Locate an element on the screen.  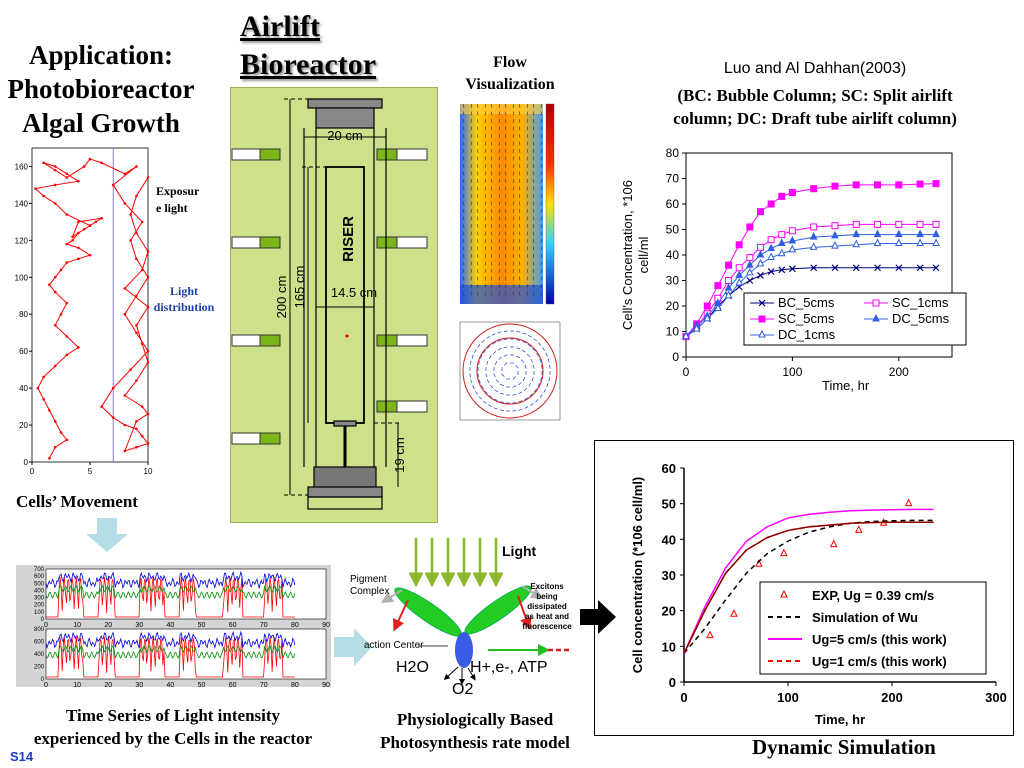
y-tick-label: 140 is located at coordinates (22, 203).